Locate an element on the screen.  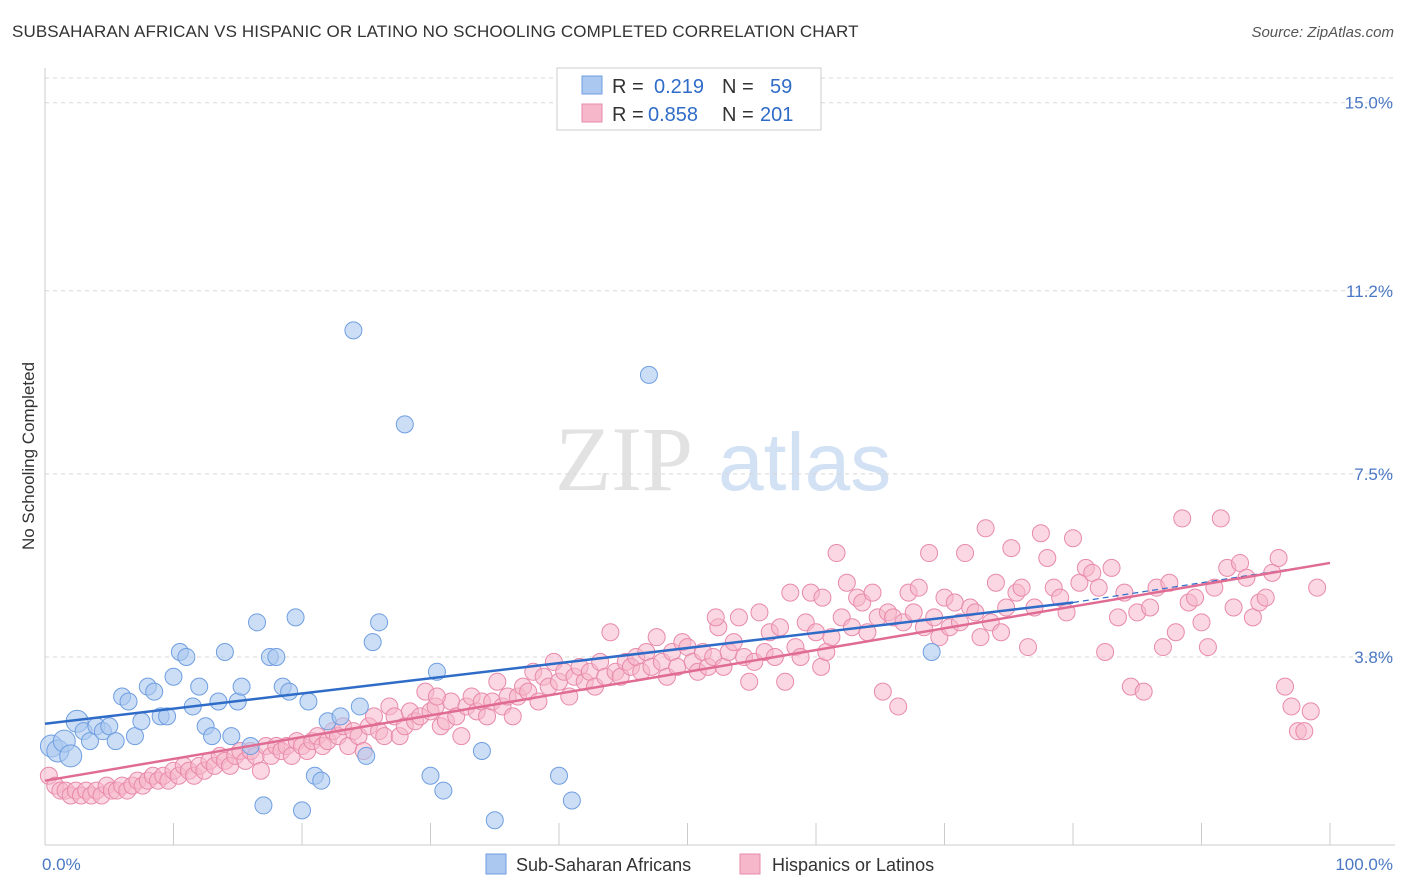
x-tick-label-1: 100.0% is located at coordinates (1364, 864).